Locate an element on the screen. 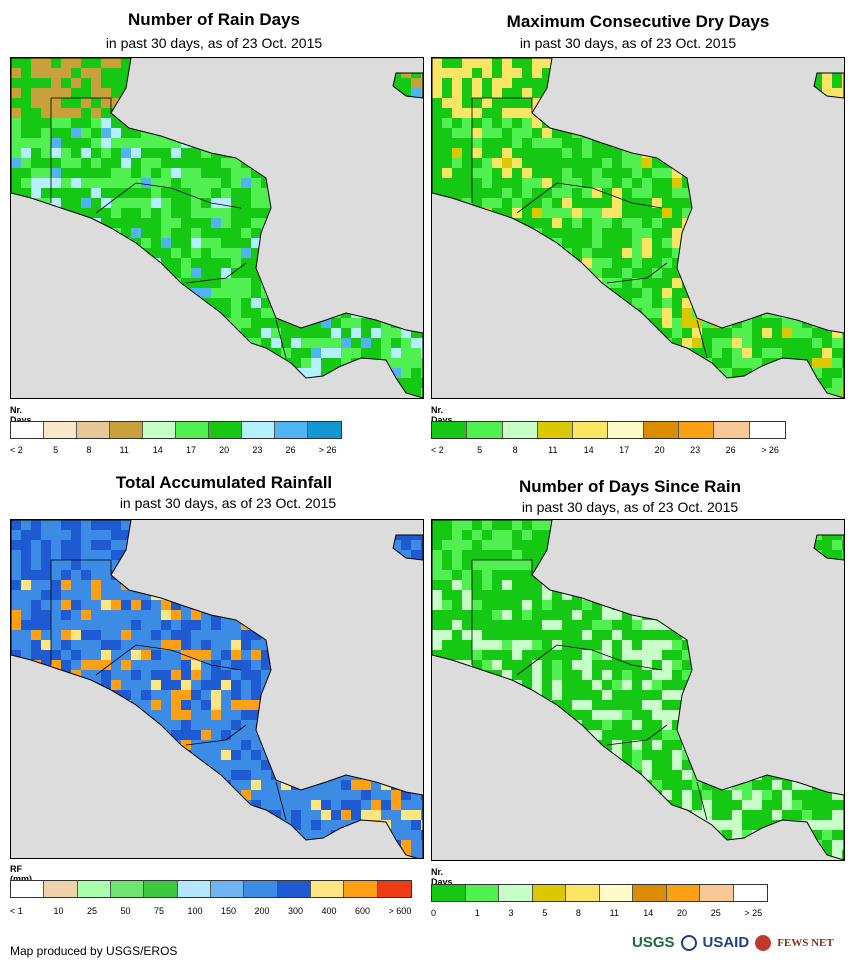  panel-title: Maximum Consecutive Dry Days is located at coordinates (638, 21).